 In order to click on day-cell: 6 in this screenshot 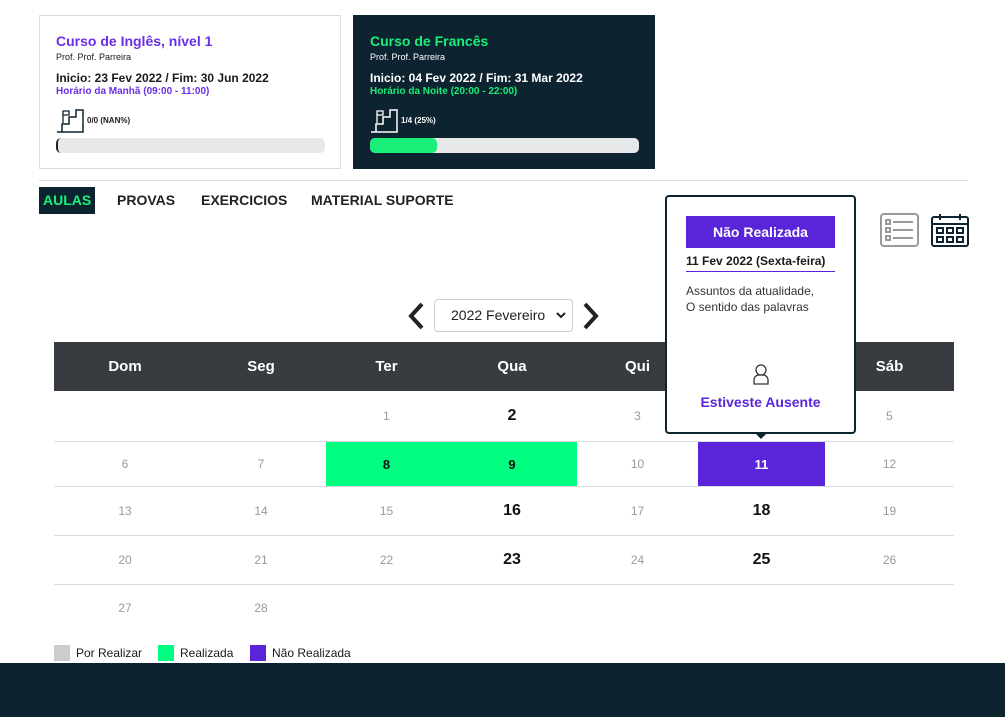, I will do `click(125, 464)`.